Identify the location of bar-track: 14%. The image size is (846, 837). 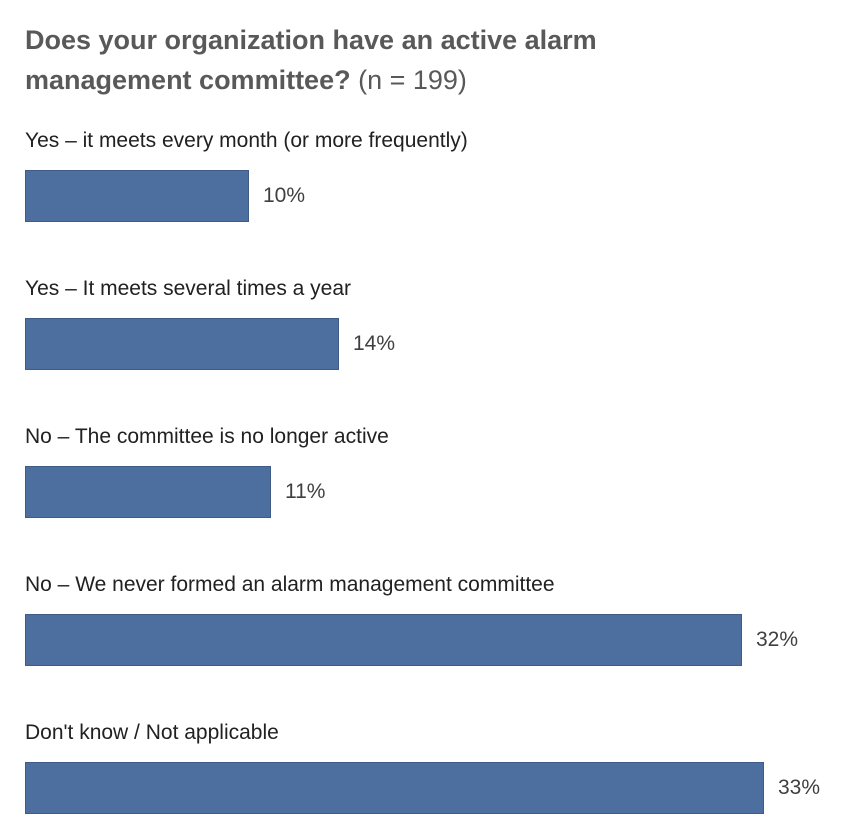
(423, 344).